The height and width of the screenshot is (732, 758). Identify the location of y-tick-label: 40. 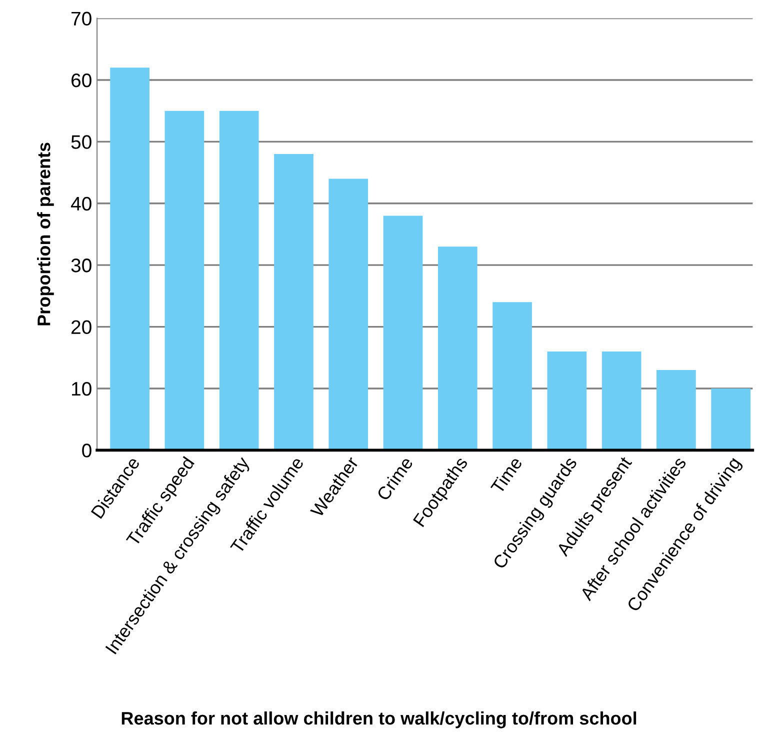
(81, 203).